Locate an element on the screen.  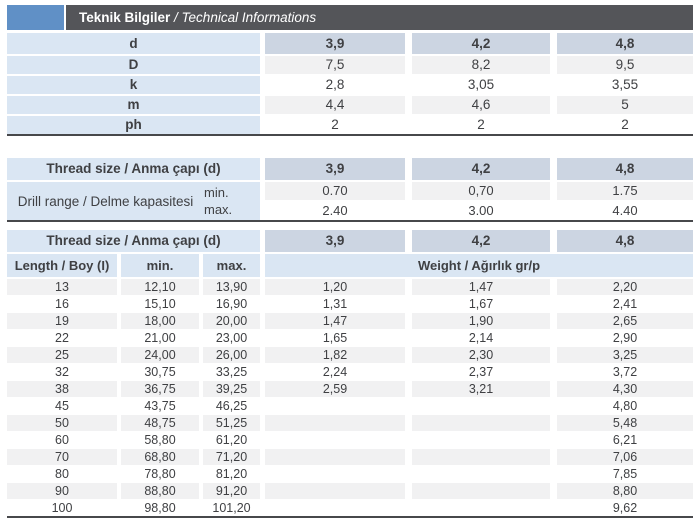
weight-cell: 1,82 is located at coordinates (335, 355).